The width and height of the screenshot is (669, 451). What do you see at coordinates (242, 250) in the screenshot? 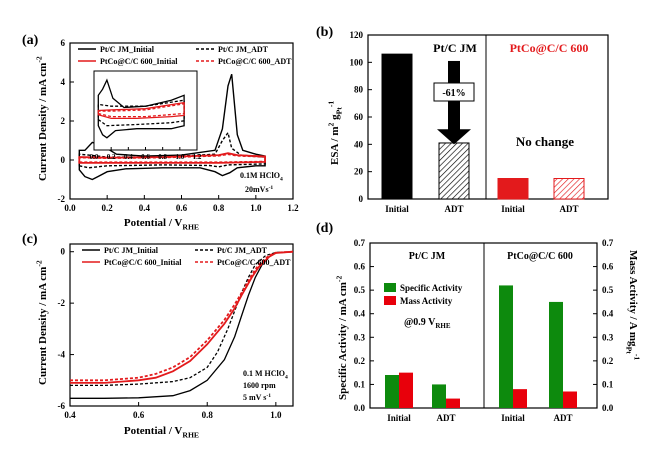
I see `panel-c-legend-2-label: Pt/C JM_ADT` at bounding box center [242, 250].